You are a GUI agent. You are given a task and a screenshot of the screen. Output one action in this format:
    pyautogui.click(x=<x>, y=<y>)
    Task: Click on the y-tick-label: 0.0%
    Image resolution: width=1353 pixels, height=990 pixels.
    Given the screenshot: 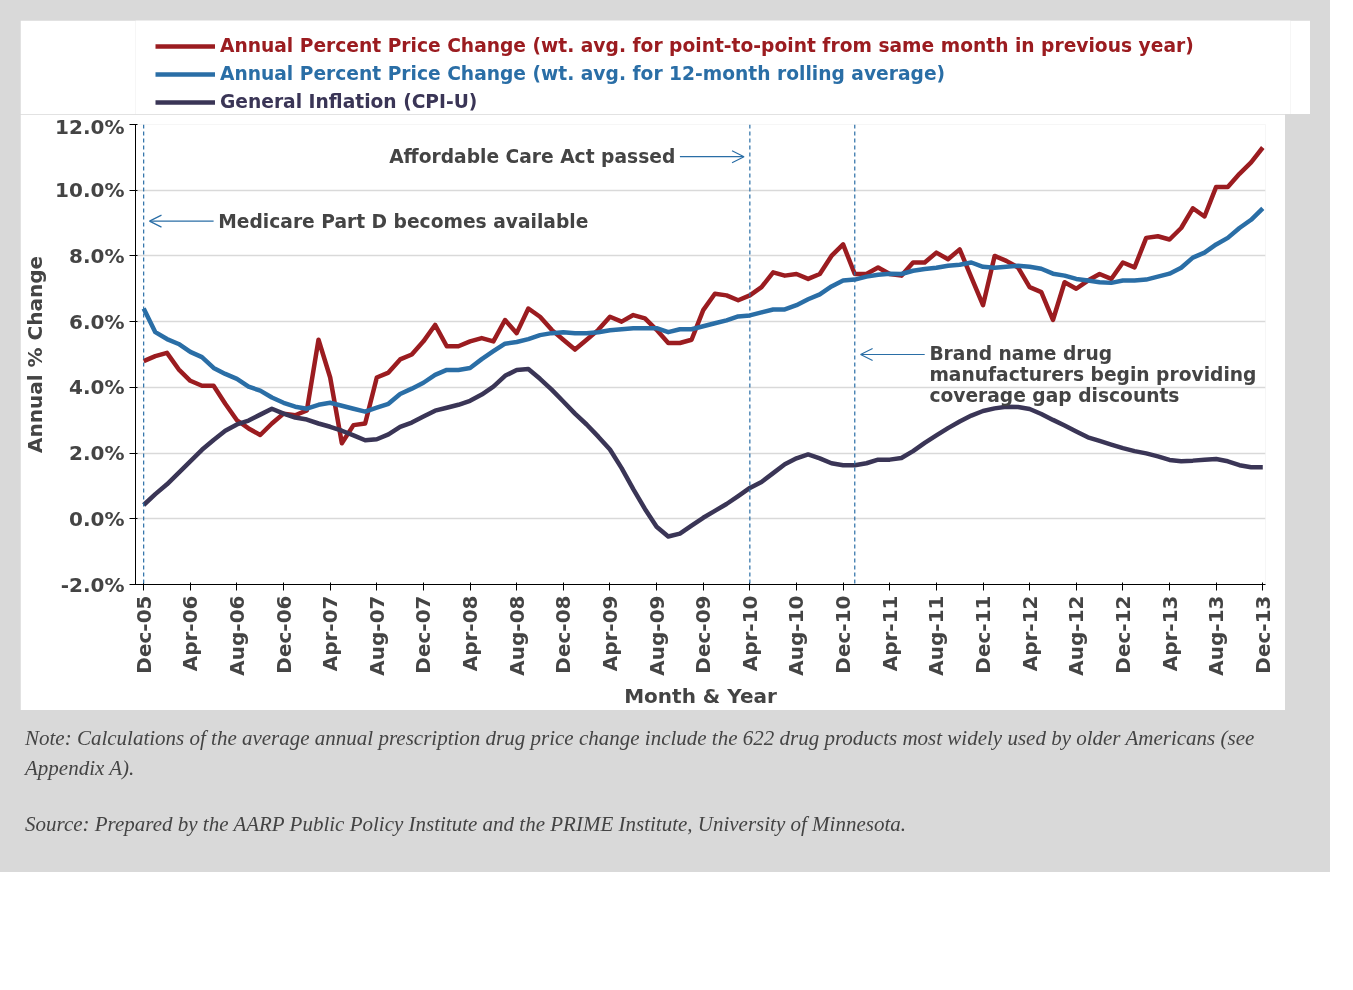 What is the action you would take?
    pyautogui.click(x=97, y=518)
    